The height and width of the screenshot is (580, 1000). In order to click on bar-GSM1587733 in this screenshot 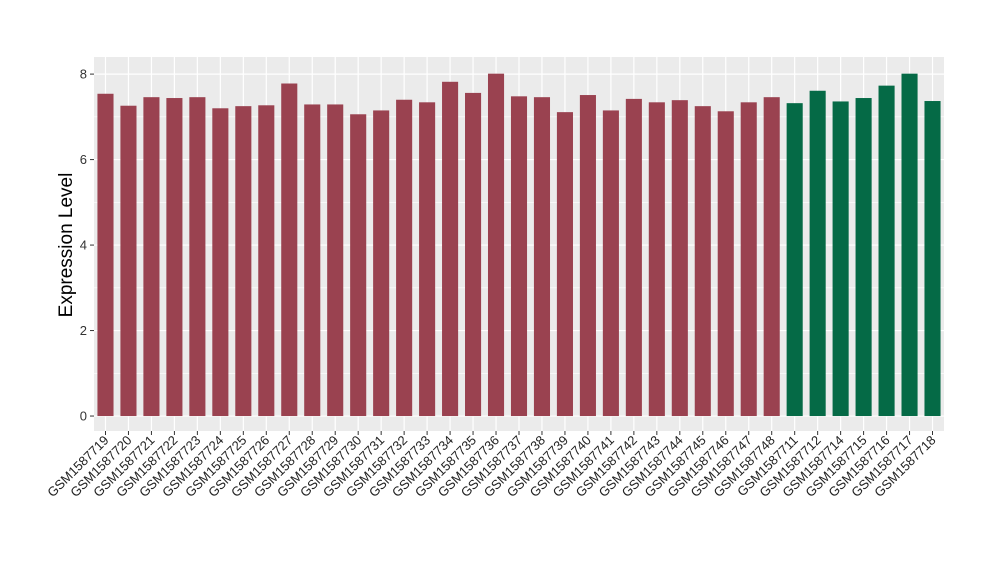, I will do `click(427, 259)`.